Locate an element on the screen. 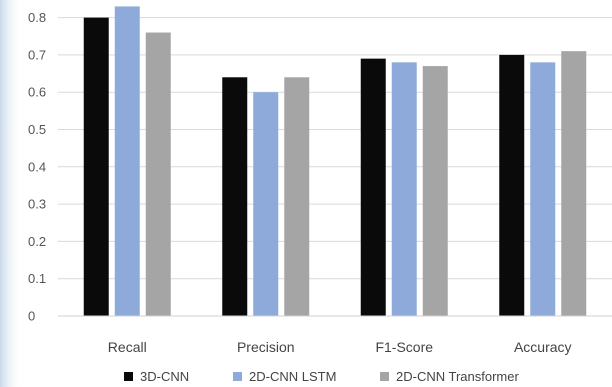  bar-3d-cnn-accuracy is located at coordinates (512, 185).